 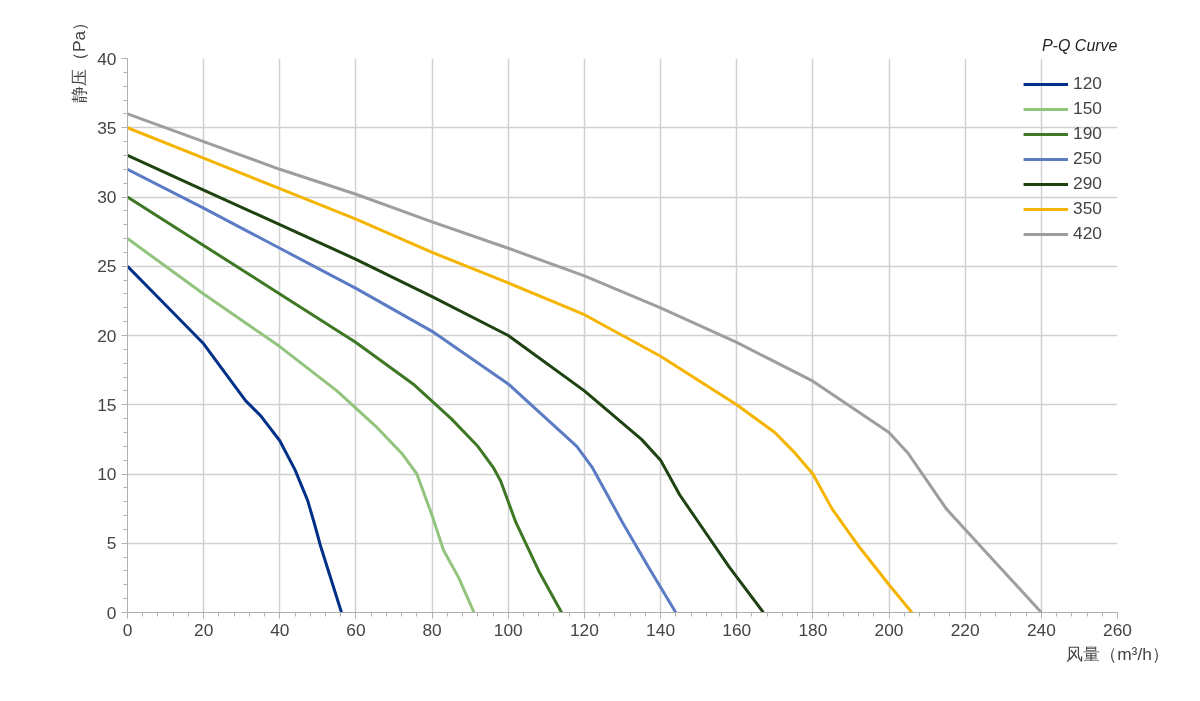 I want to click on y-tick-label: 30, so click(x=107, y=197).